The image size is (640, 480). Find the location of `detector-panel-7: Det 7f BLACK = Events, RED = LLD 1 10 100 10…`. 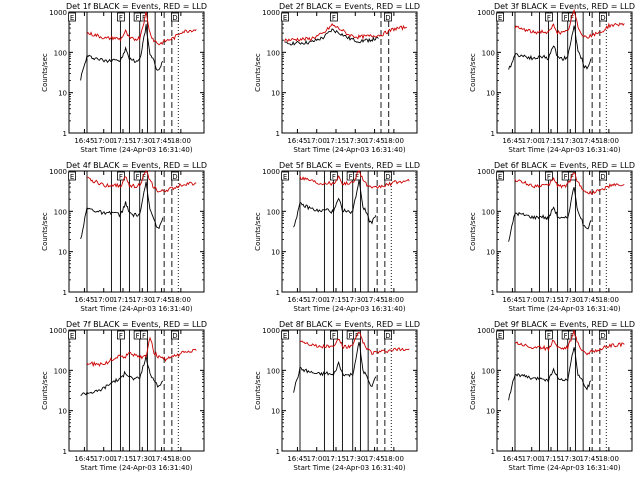

detector-panel-7: Det 7f BLACK = Events, RED = LLD 1 10 100 10… is located at coordinates (124, 396).